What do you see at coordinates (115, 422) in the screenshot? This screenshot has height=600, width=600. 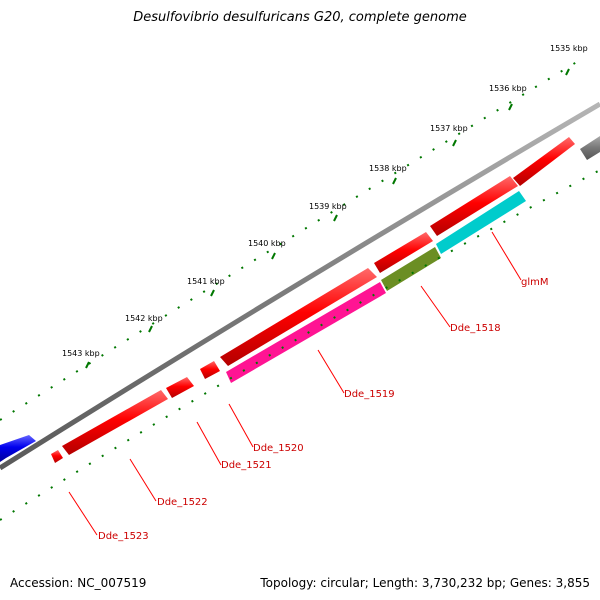 I see `Dde_1522-gene` at bounding box center [115, 422].